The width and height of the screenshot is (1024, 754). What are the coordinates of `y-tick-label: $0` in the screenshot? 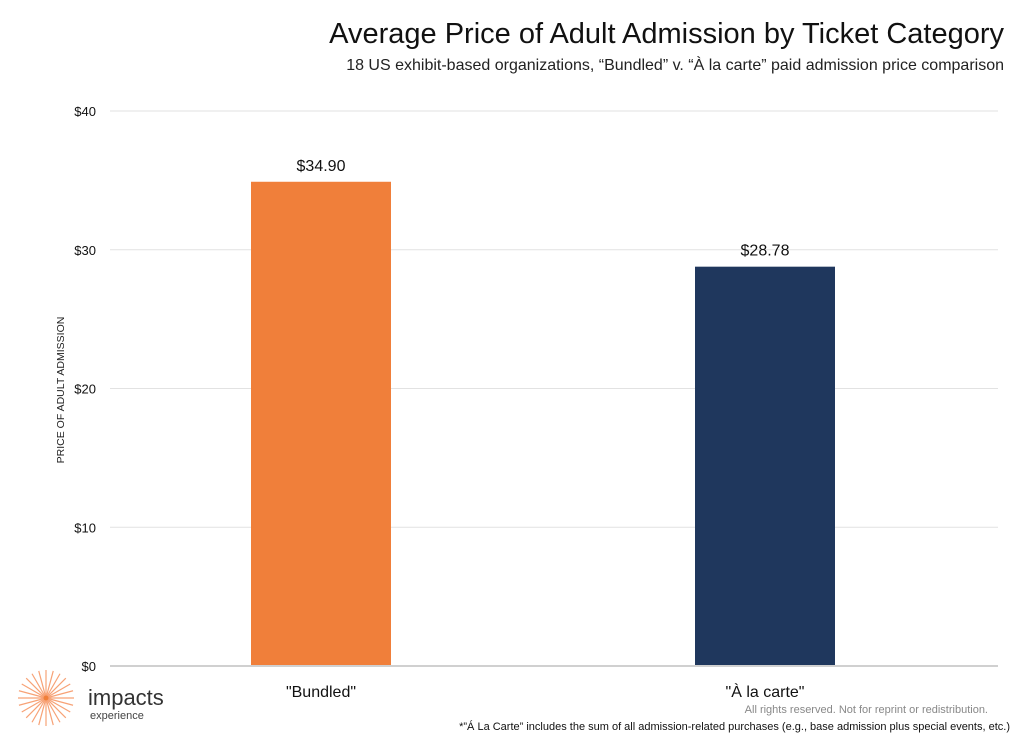 It's located at (89, 666).